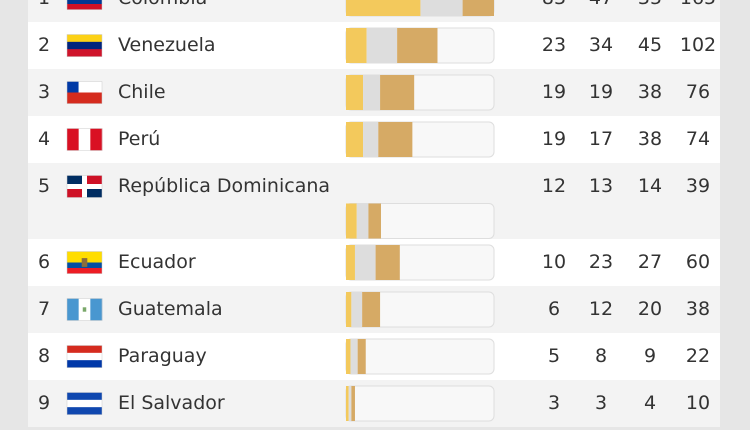 The height and width of the screenshot is (430, 750). I want to click on rank: 7, so click(44, 309).